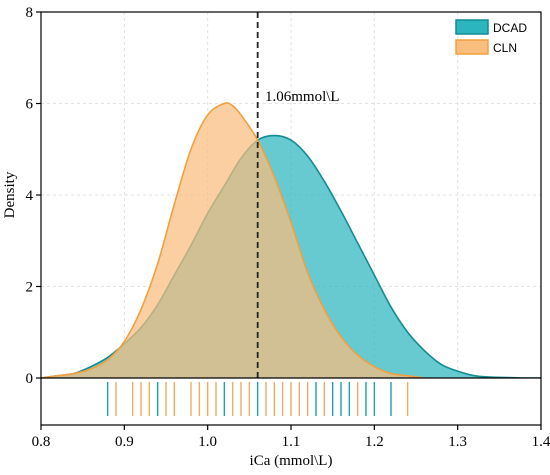 The image size is (550, 475). What do you see at coordinates (472, 27) in the screenshot?
I see `legend-swatch-dcad` at bounding box center [472, 27].